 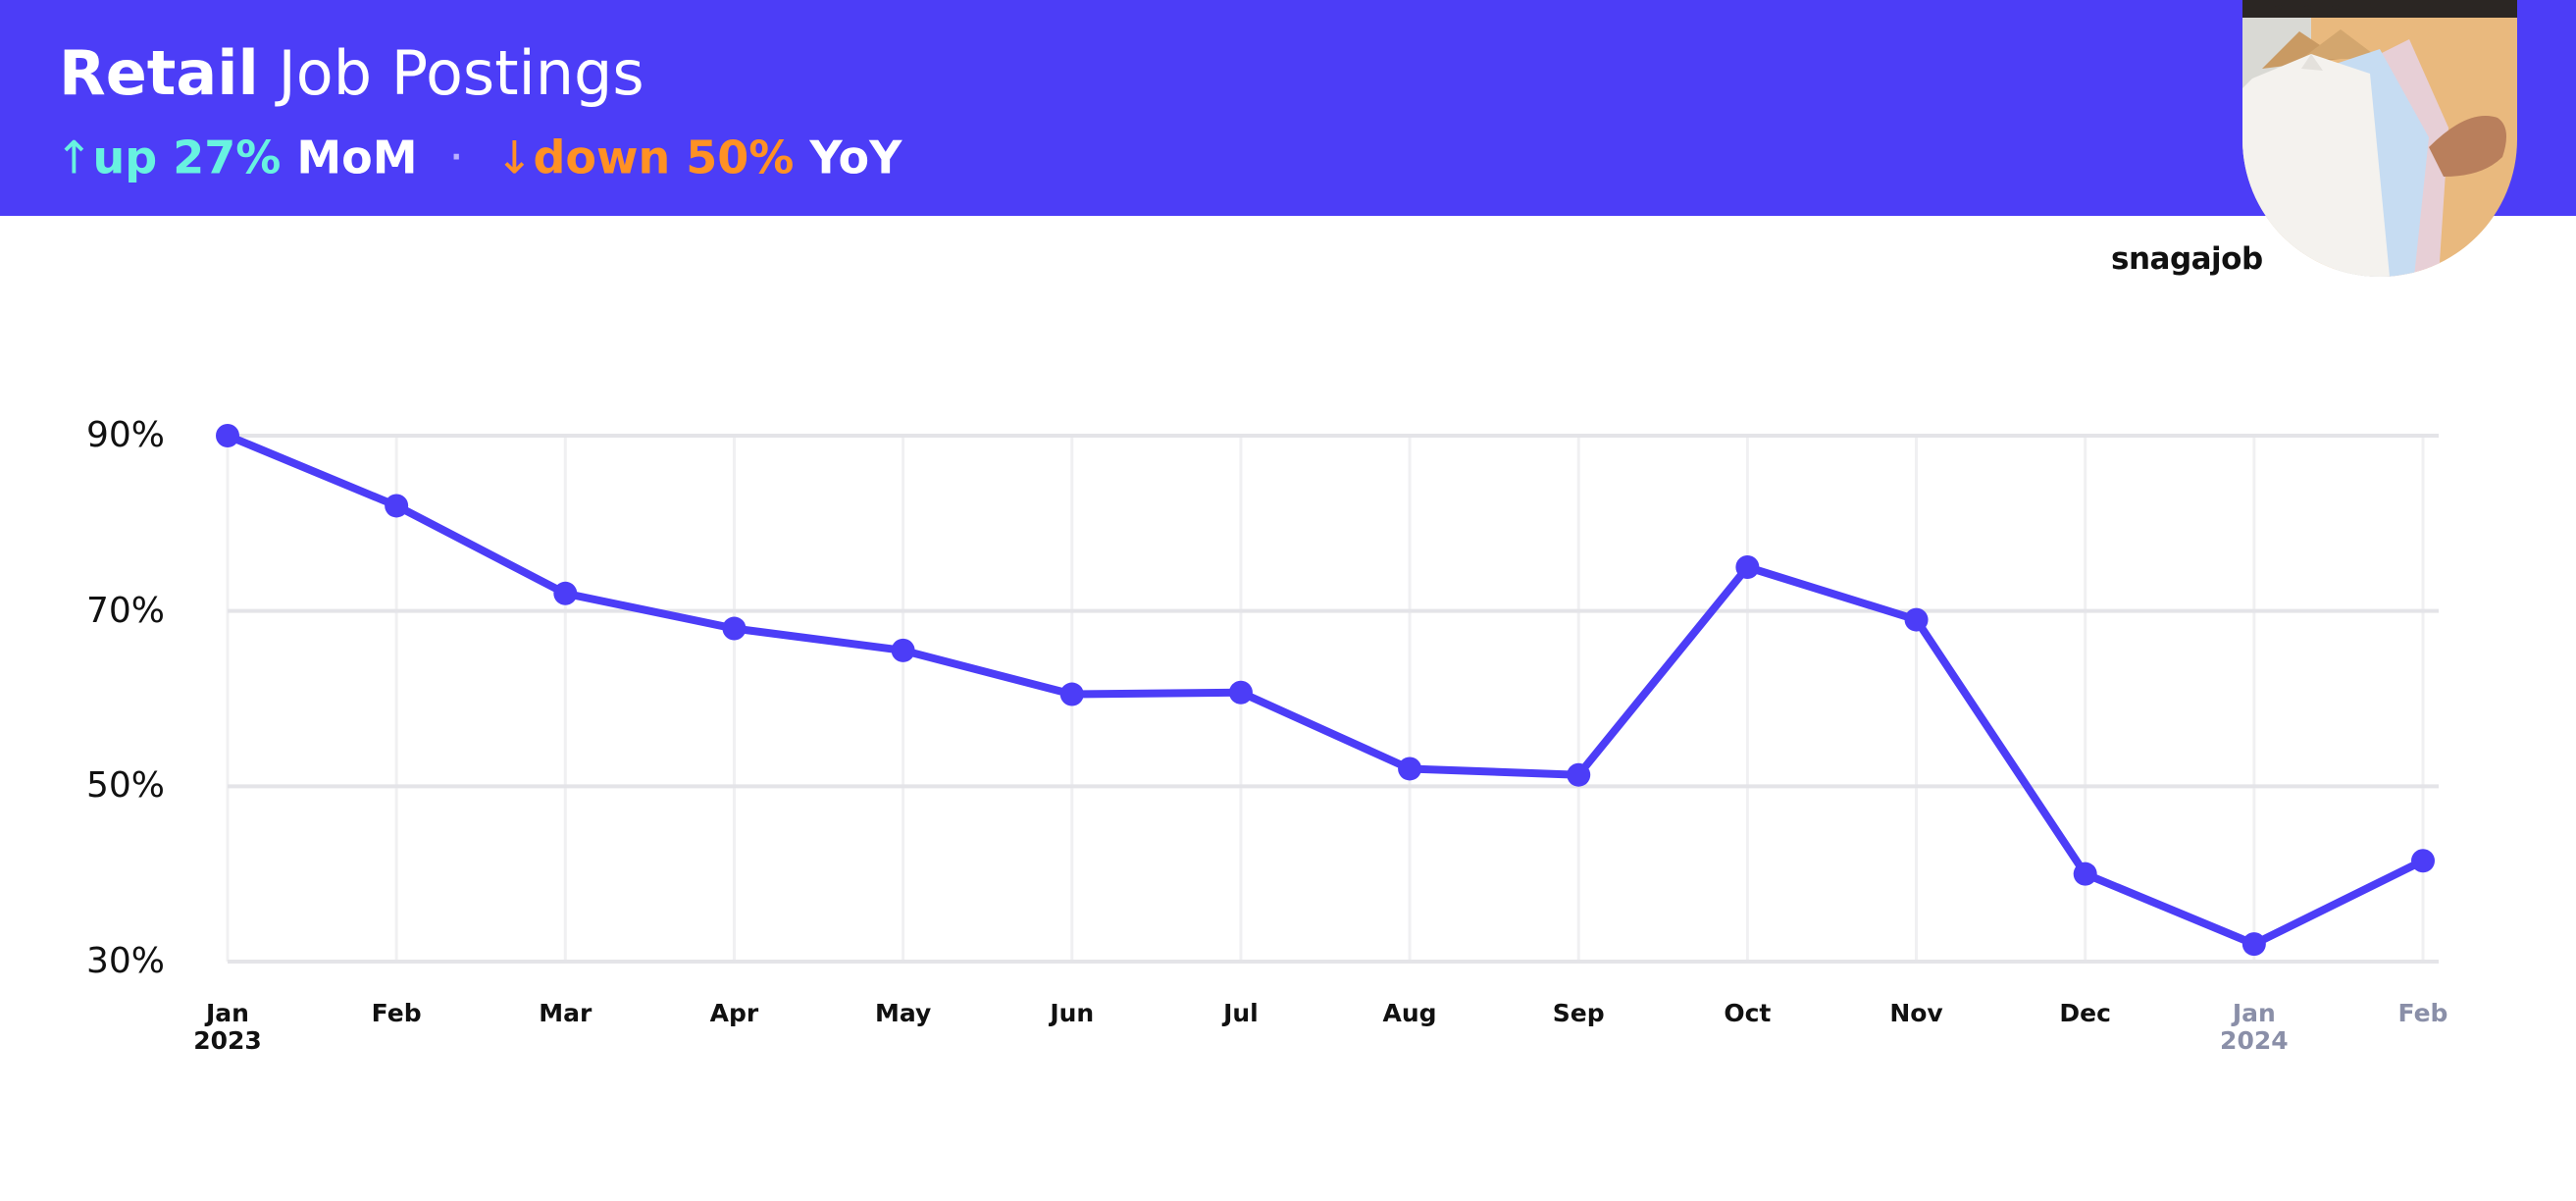 I want to click on y-tick-label: 70%, so click(x=125, y=610).